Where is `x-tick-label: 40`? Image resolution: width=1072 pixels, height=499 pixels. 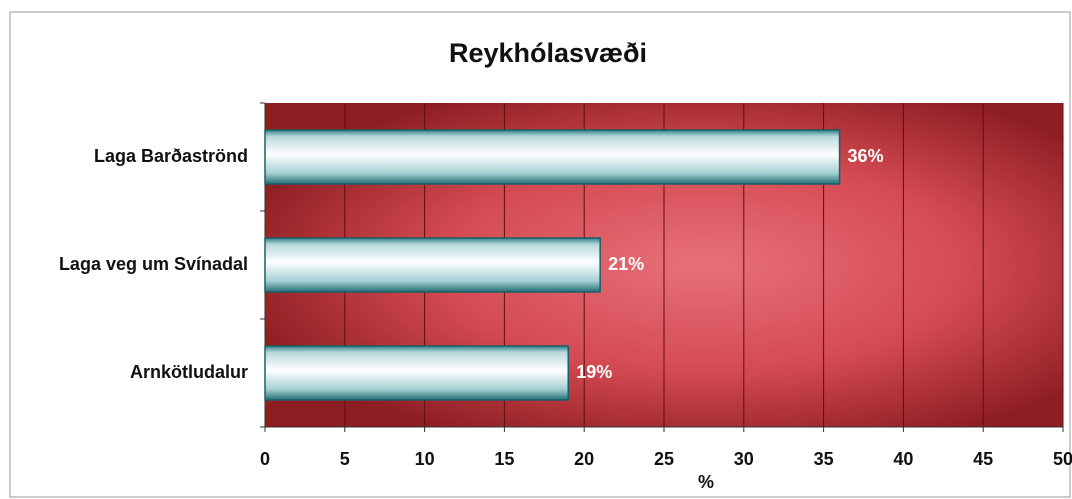 x-tick-label: 40 is located at coordinates (903, 459).